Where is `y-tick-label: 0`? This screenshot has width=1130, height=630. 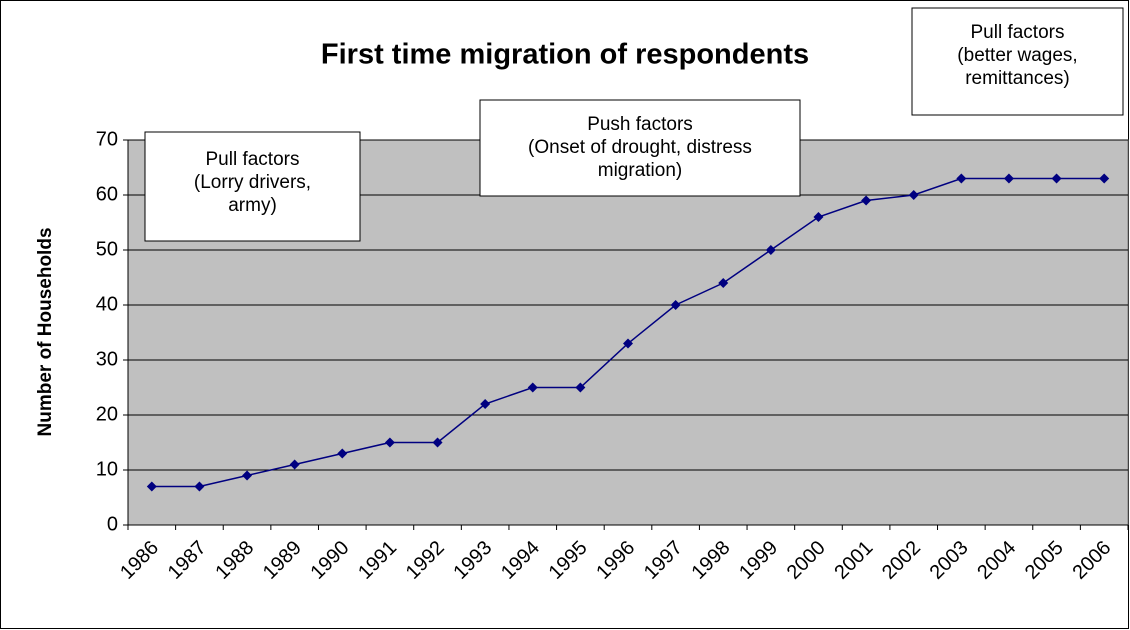
y-tick-label: 0 is located at coordinates (112, 524).